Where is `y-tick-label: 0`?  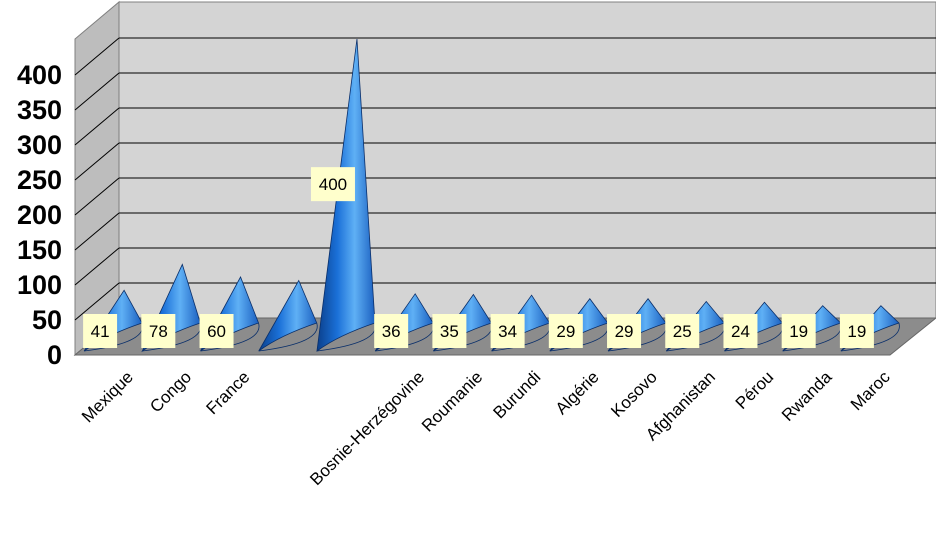 y-tick-label: 0 is located at coordinates (54, 355).